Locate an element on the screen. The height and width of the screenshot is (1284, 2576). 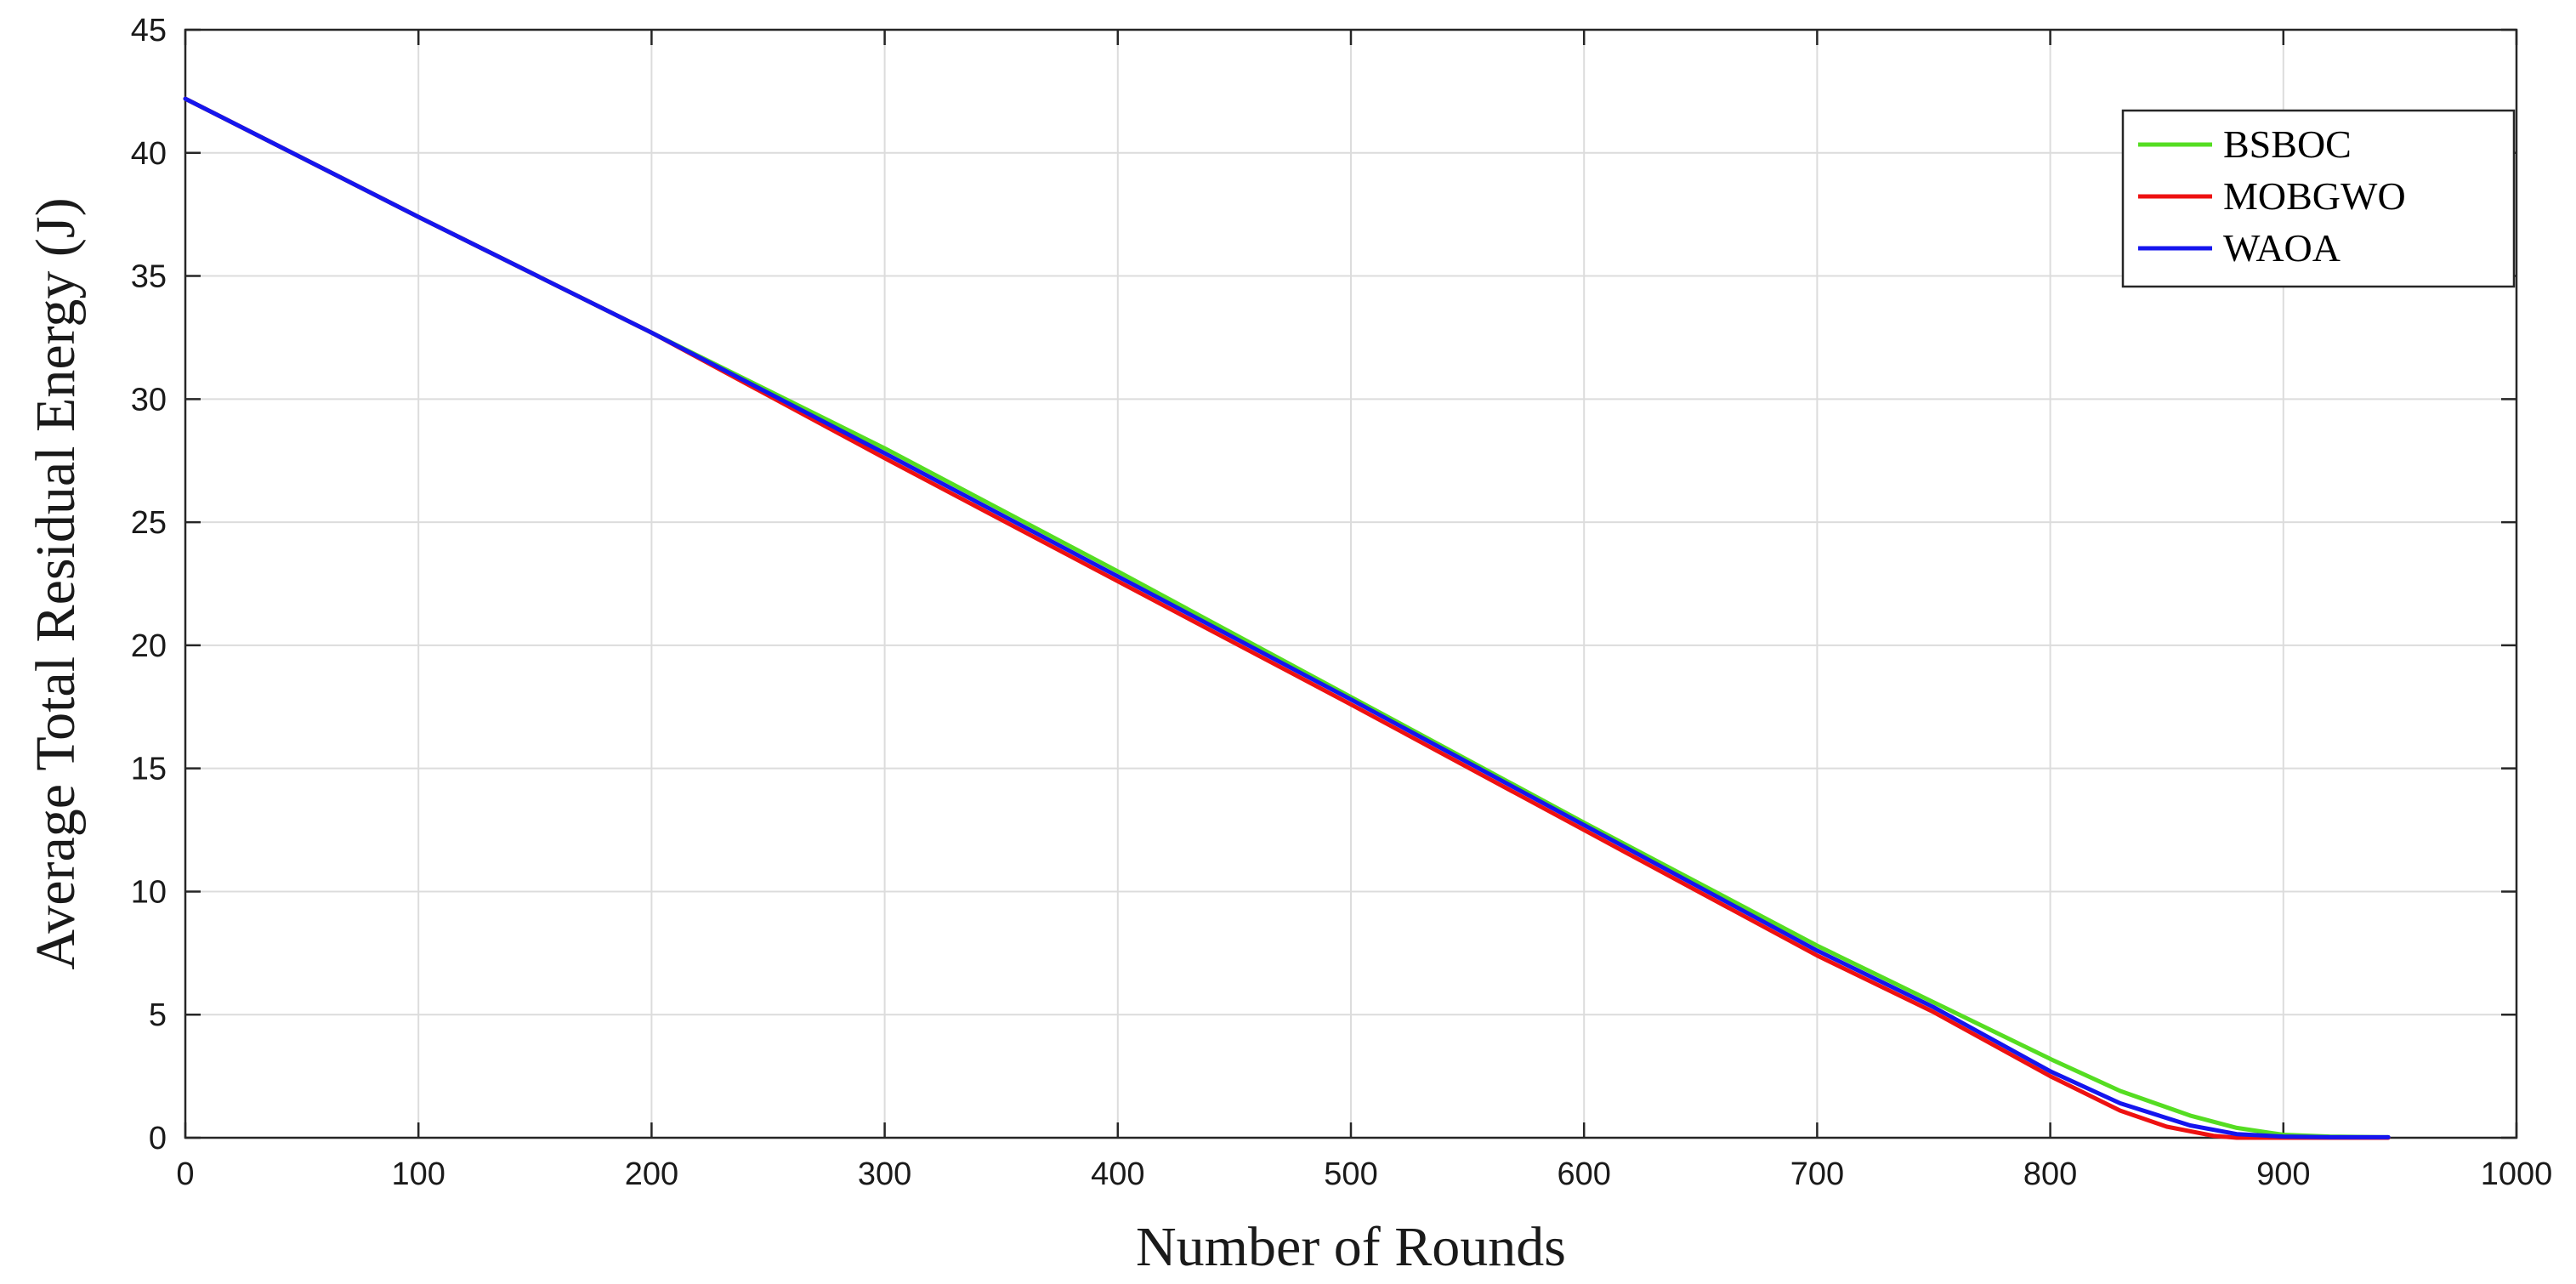
y-axis-title: Average Total Residual Energy (J) is located at coordinates (56, 583).